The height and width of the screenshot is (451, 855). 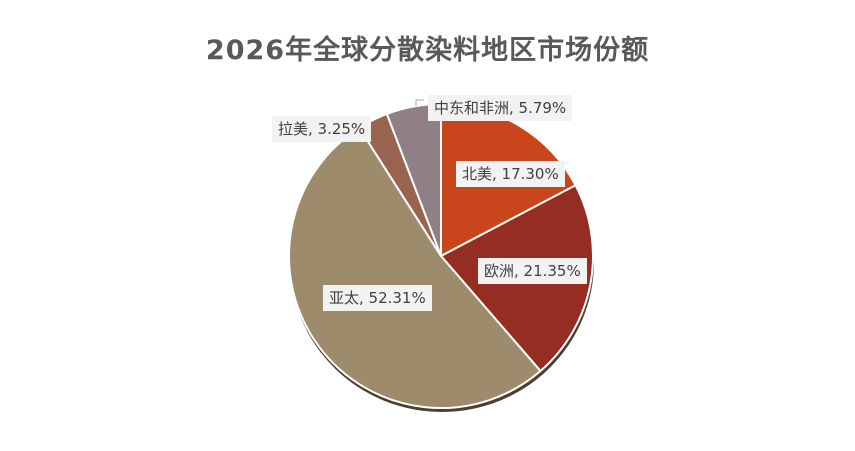 What do you see at coordinates (322, 129) in the screenshot?
I see `slice-label-latin-america: 拉美, 3.25%` at bounding box center [322, 129].